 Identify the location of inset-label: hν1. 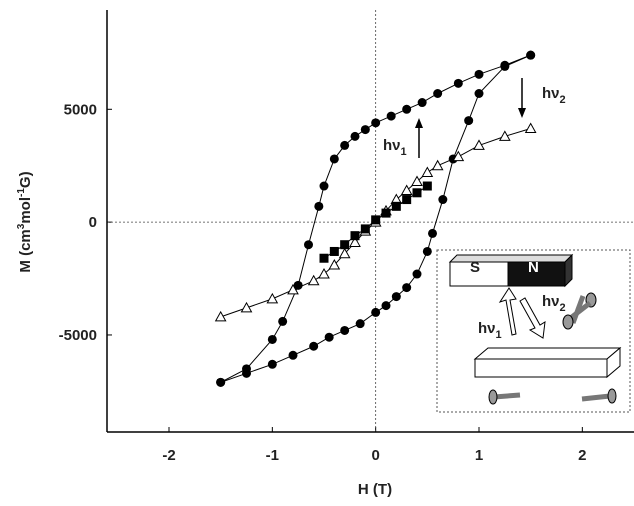
(490, 330).